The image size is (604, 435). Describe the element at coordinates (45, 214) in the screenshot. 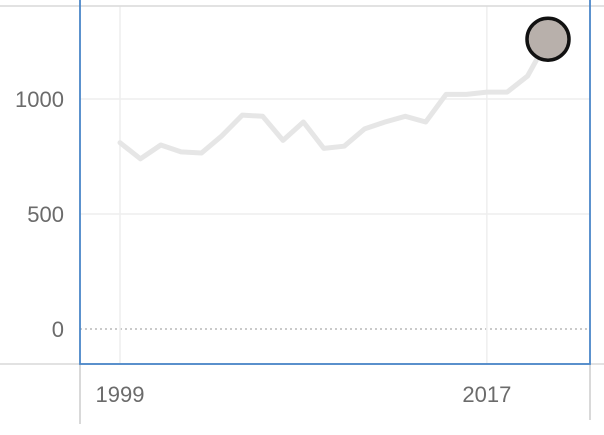

I see `y-tick-label-500: 500` at that location.